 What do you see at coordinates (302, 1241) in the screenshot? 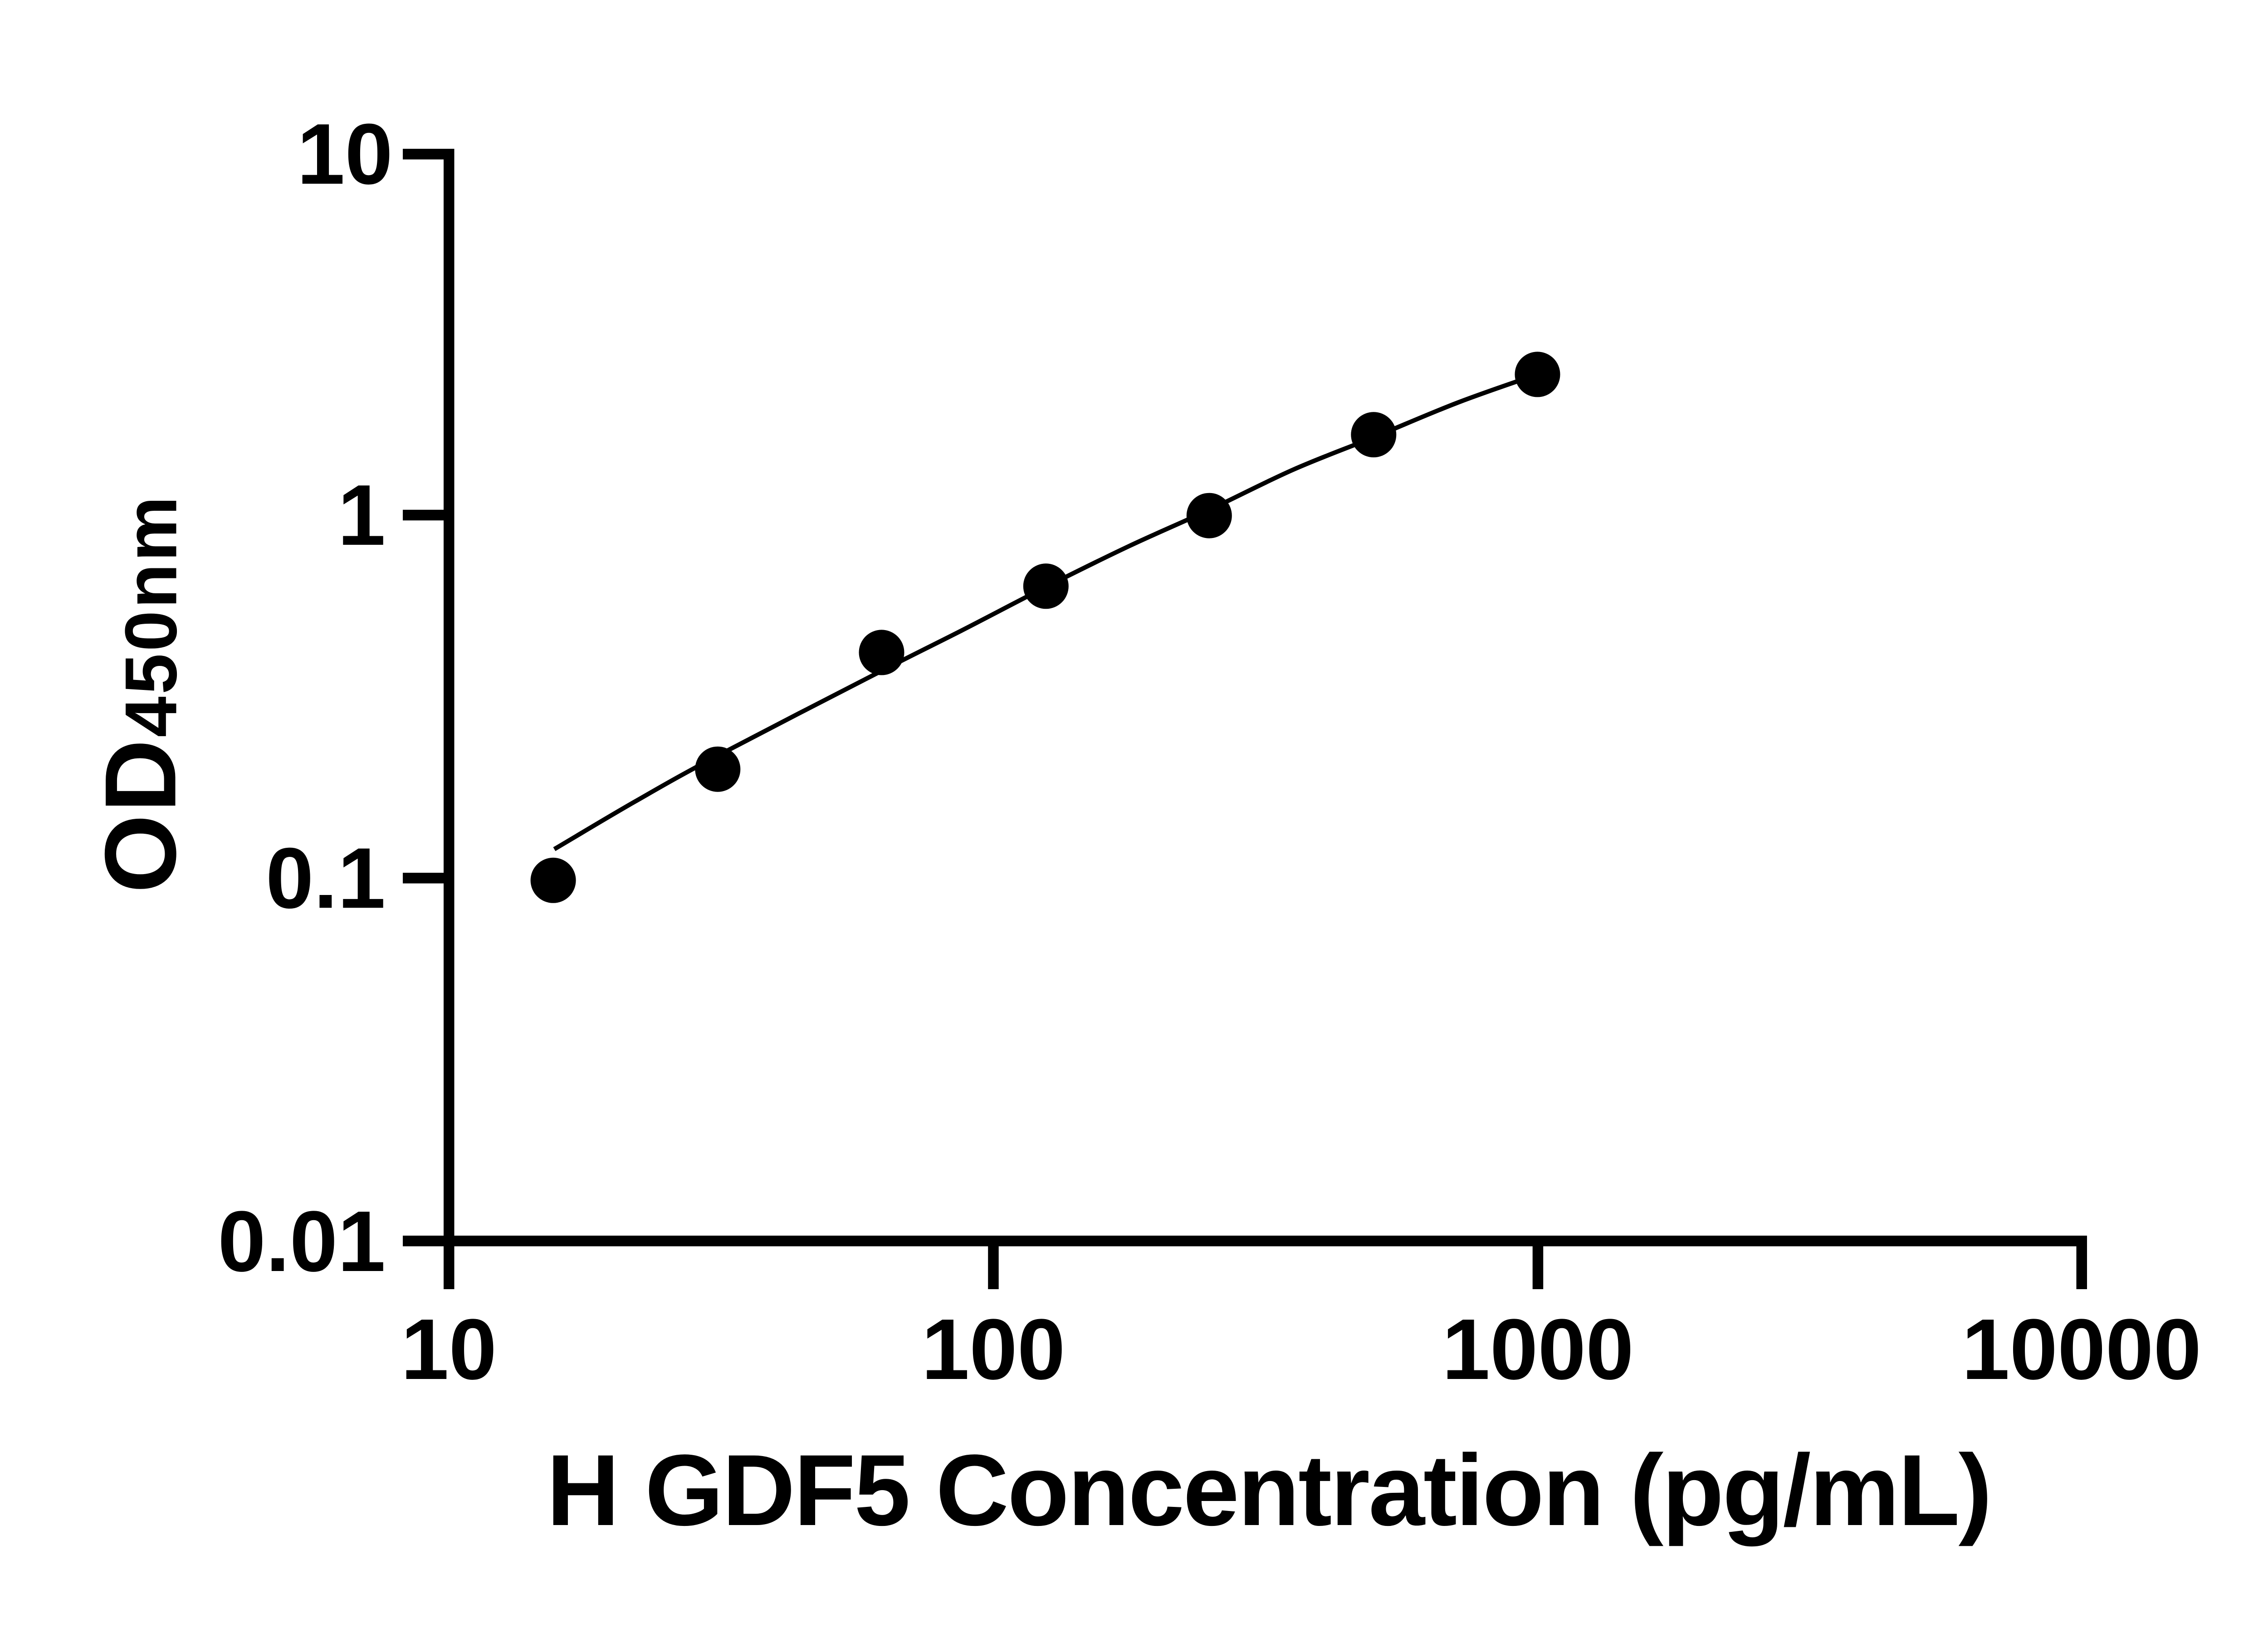
I see `svg-text: 0.01` at bounding box center [302, 1241].